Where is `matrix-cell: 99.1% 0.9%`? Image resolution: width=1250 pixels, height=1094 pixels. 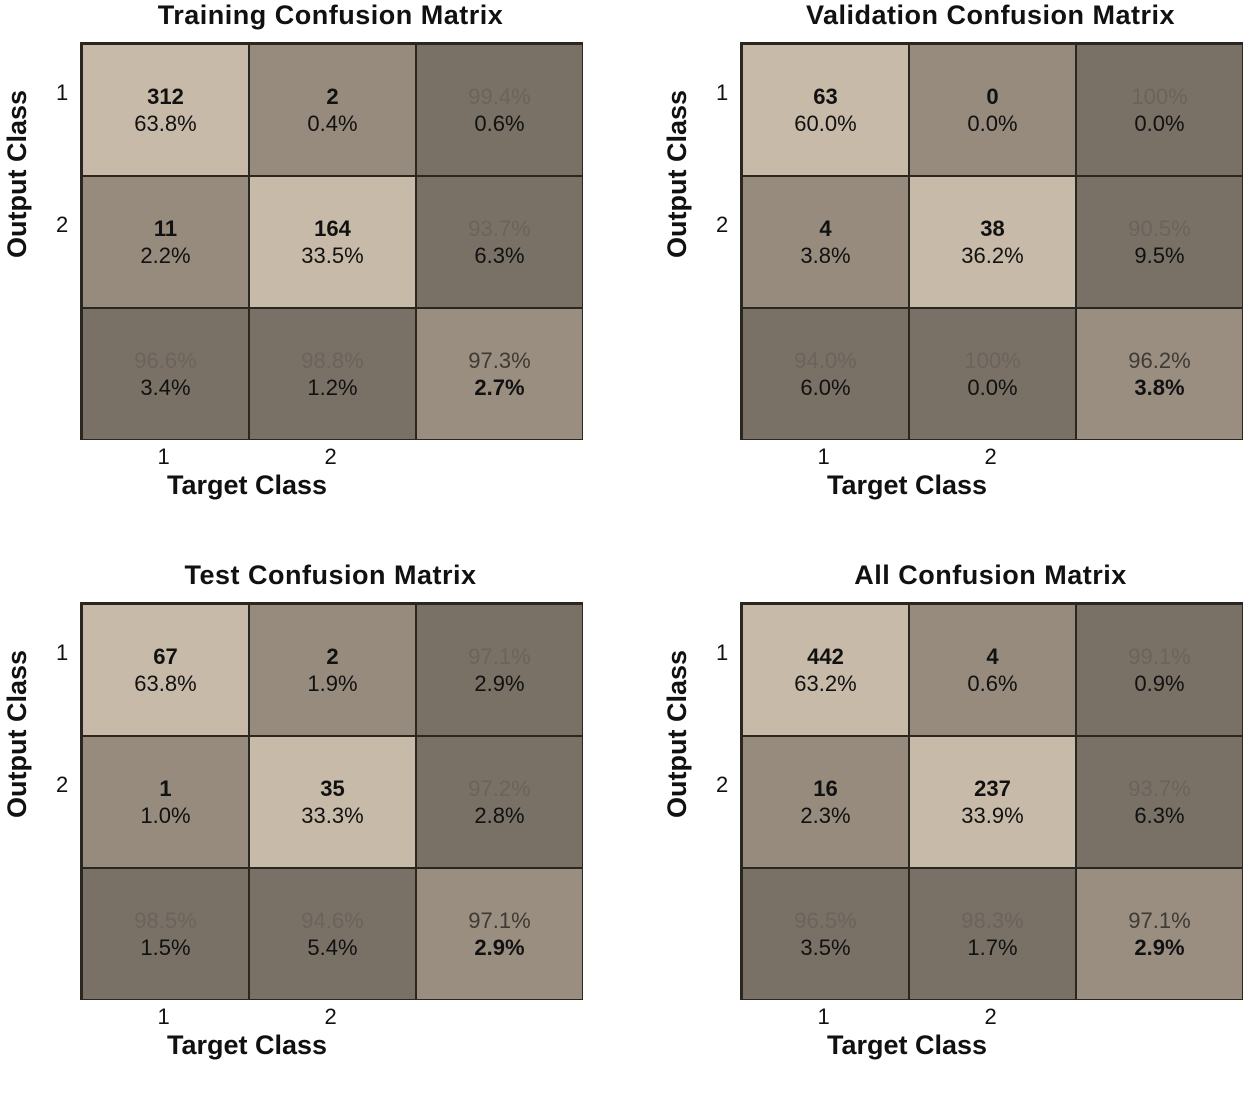 matrix-cell: 99.1% 0.9% is located at coordinates (1159, 670).